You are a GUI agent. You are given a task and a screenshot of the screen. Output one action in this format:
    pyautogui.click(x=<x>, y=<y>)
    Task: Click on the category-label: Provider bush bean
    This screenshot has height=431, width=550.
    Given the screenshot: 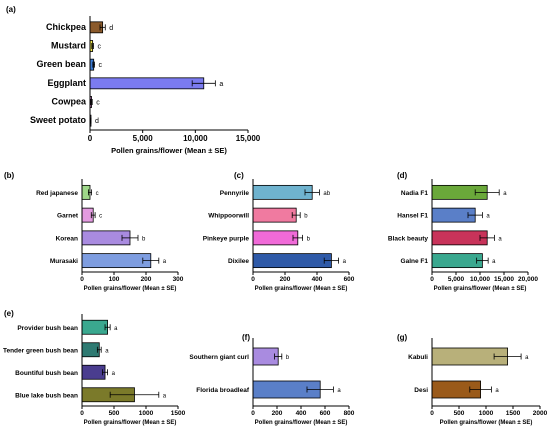 What is the action you would take?
    pyautogui.click(x=47, y=328)
    